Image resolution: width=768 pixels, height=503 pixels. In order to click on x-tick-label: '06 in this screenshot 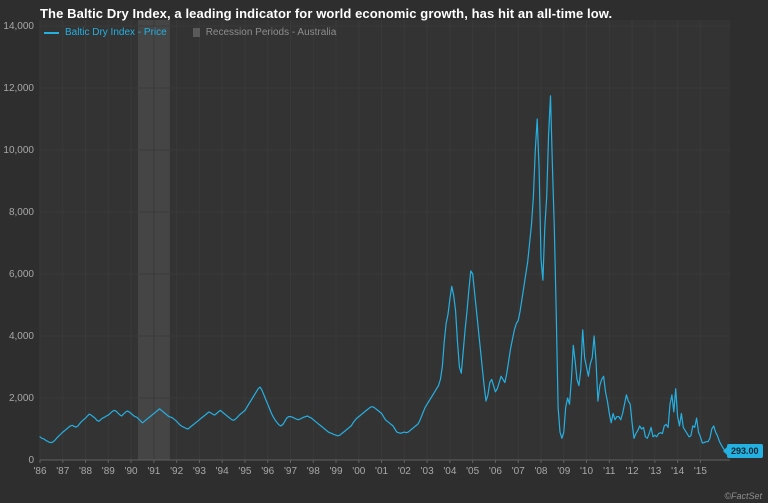, I will do `click(495, 471)`.